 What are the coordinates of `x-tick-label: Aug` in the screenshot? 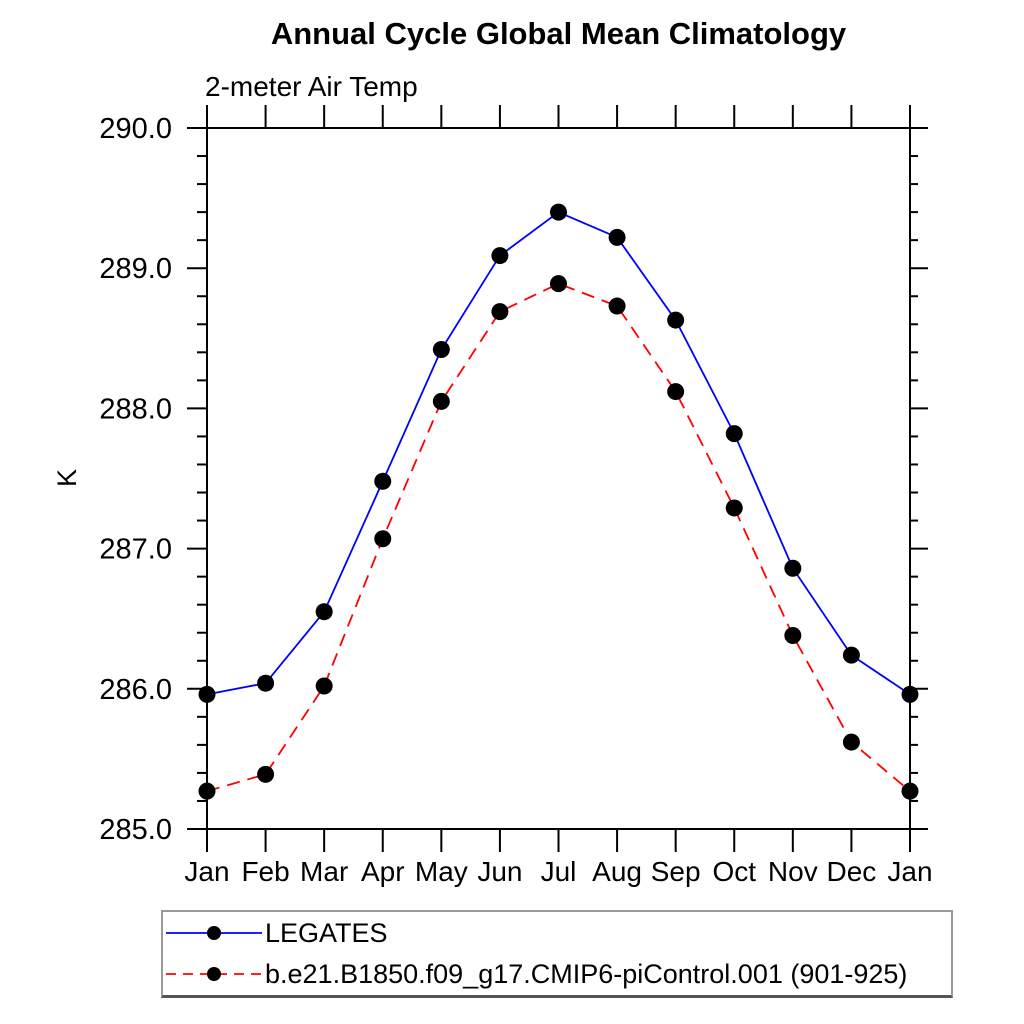 It's located at (617, 871).